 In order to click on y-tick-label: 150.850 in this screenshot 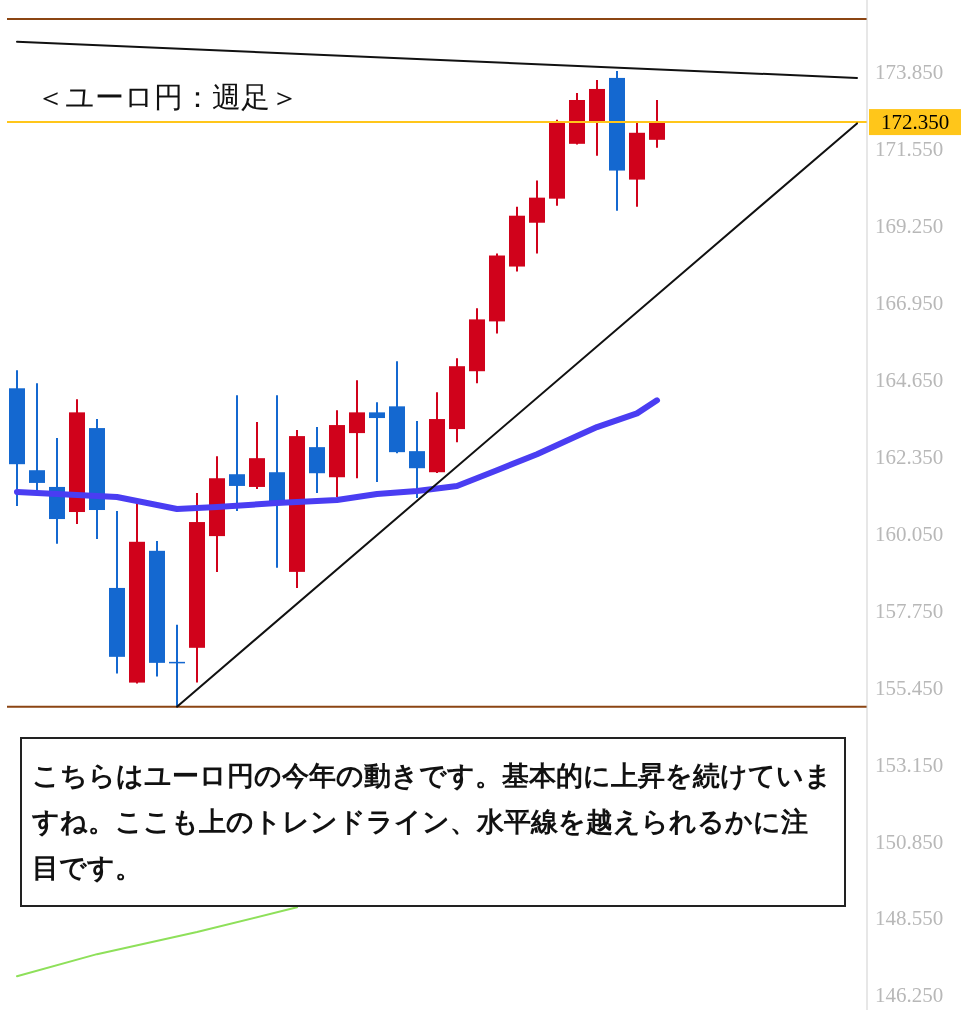, I will do `click(909, 841)`.